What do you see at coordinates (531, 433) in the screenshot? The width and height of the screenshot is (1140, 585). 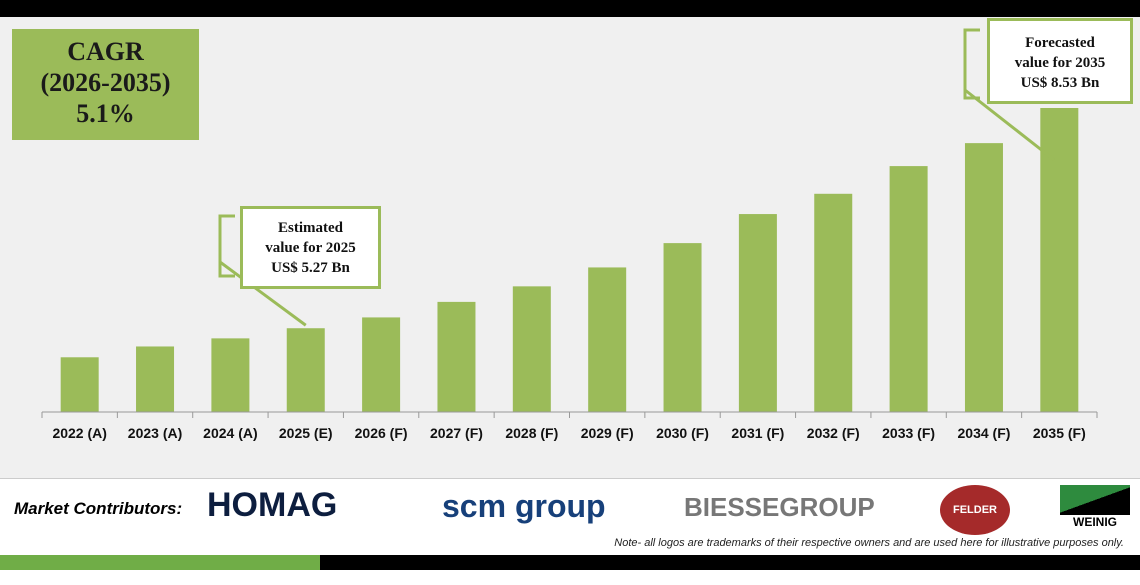 I see `x-tick-label: 2028 (F)` at bounding box center [531, 433].